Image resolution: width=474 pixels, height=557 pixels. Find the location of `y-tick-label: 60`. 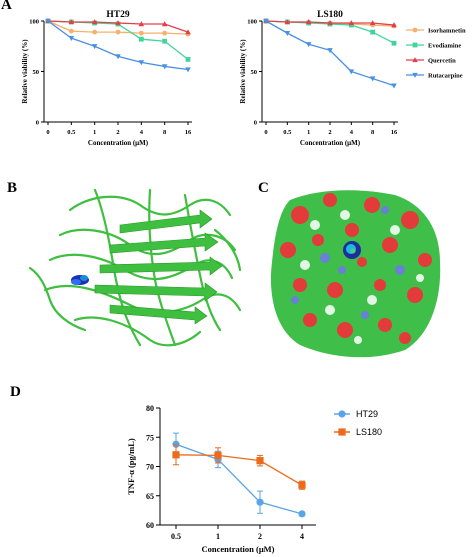

y-tick-label: 60 is located at coordinates (150, 525).